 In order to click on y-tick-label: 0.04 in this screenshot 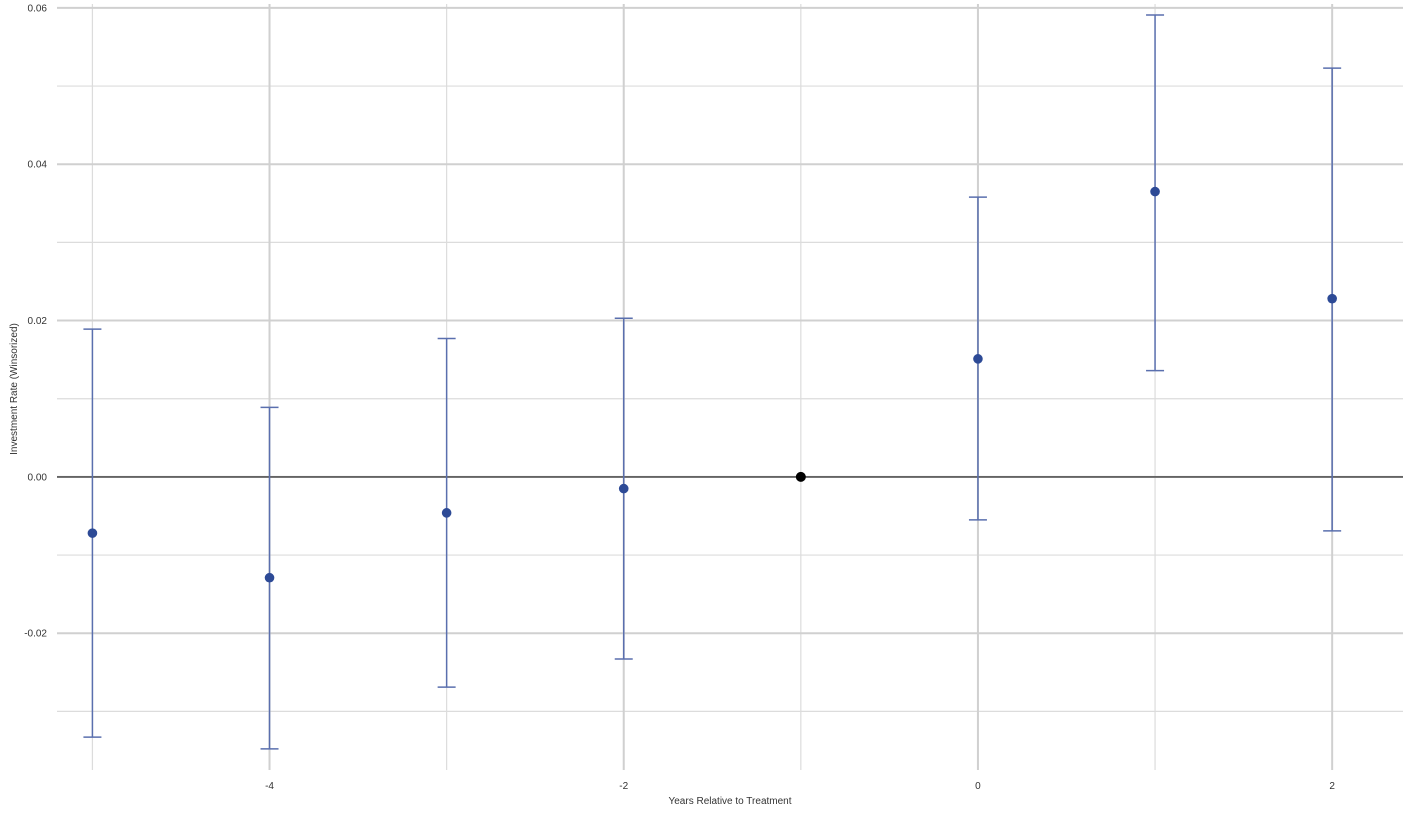, I will do `click(38, 165)`.